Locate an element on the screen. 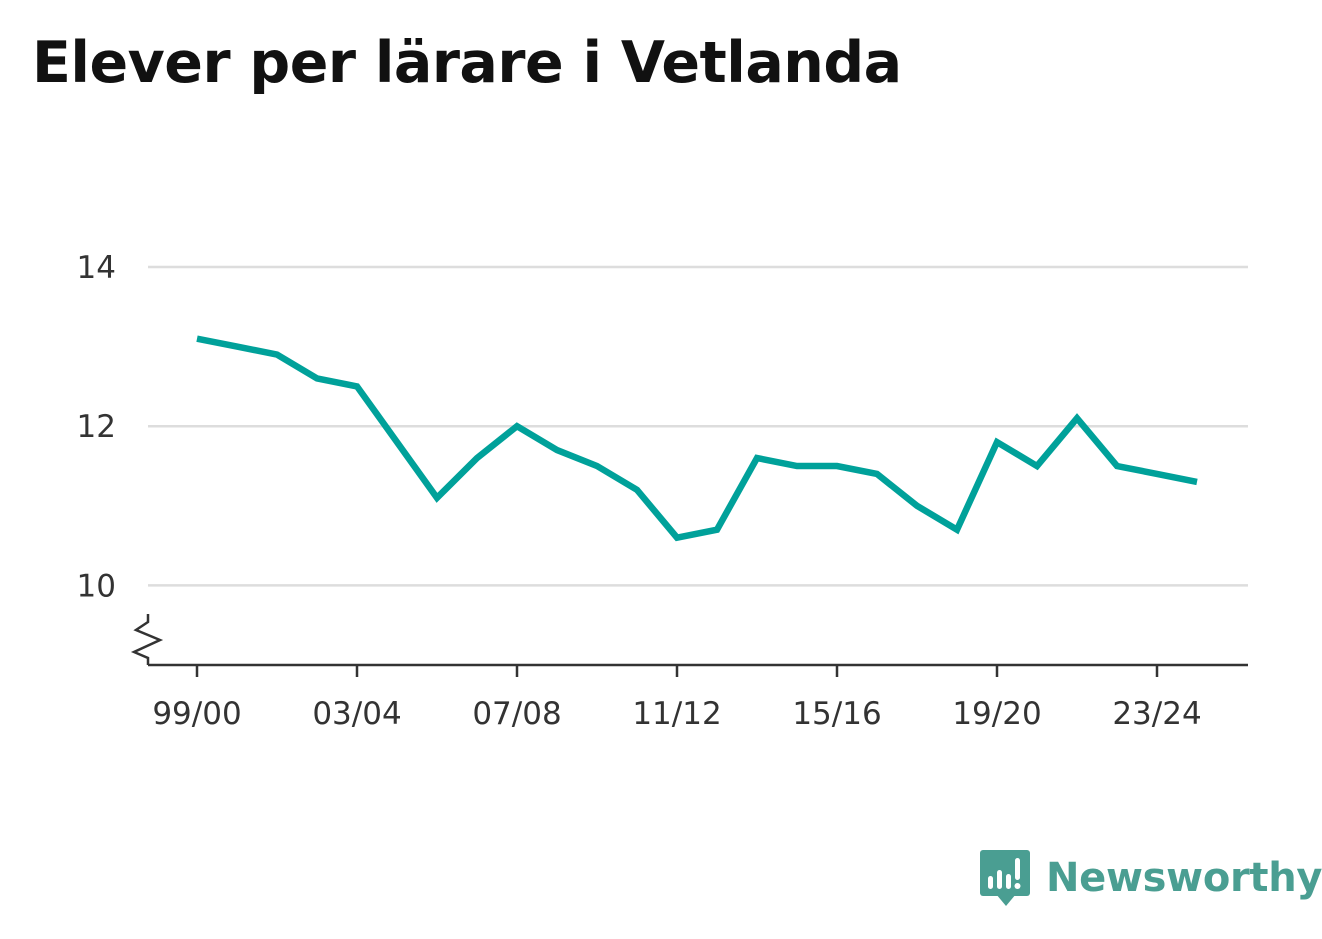  axis-break-mark is located at coordinates (147, 639).